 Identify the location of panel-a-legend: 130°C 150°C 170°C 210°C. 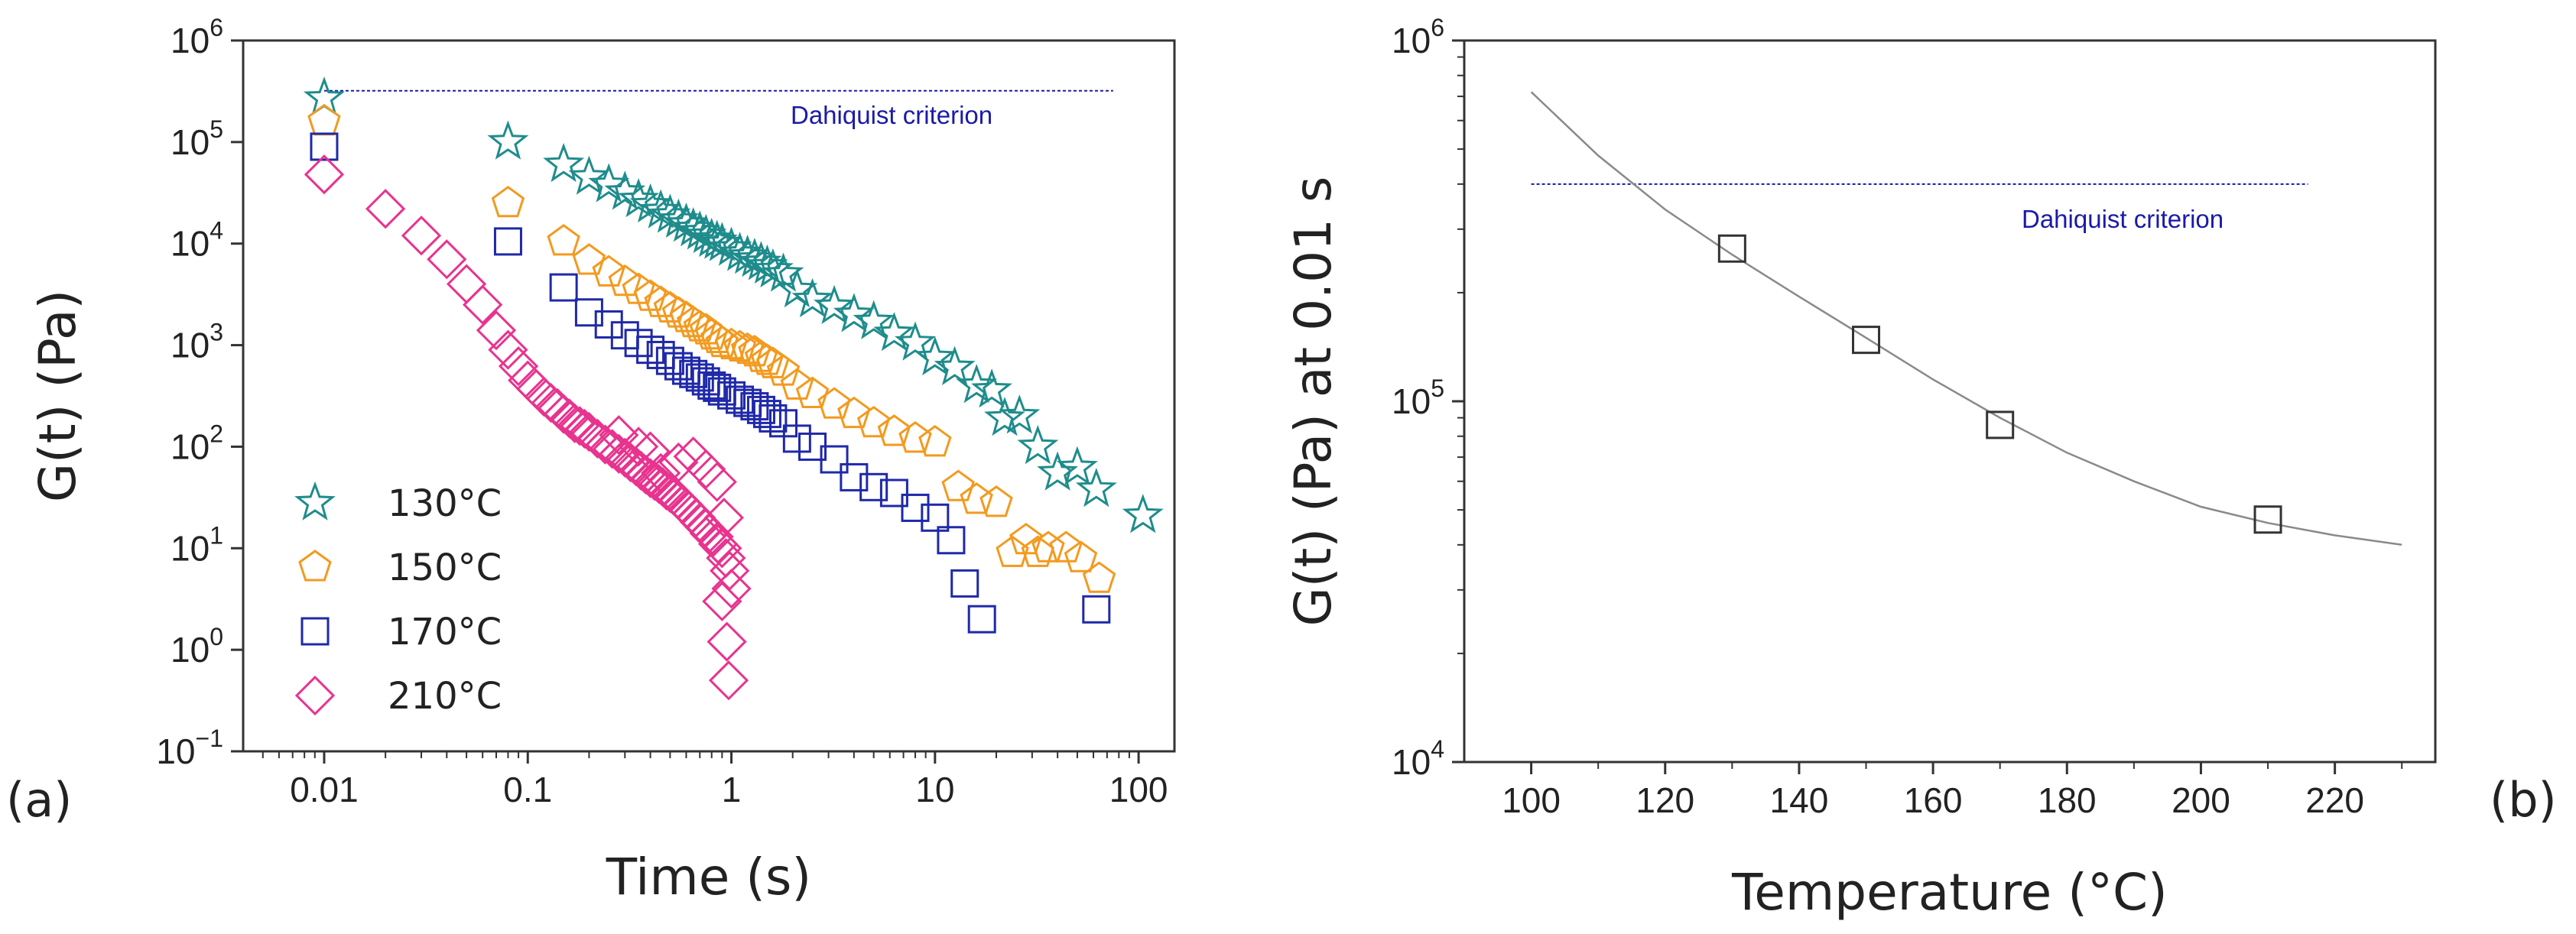
(398, 600).